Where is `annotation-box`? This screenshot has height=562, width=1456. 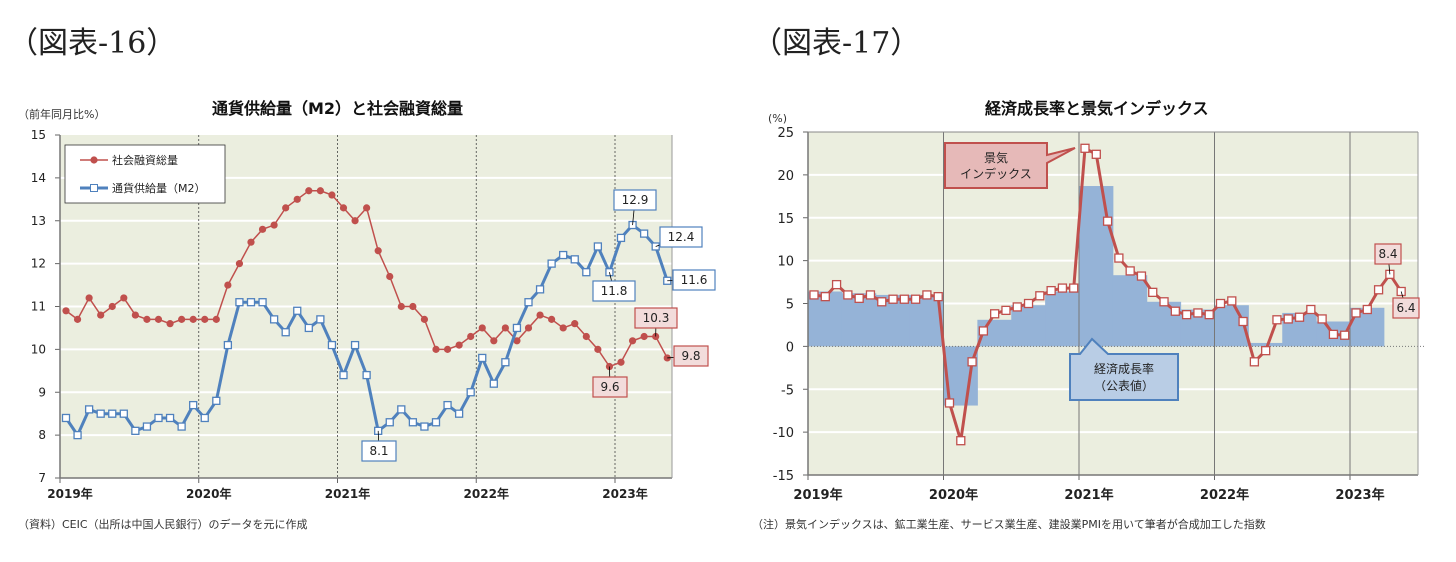 annotation-box is located at coordinates (1388, 254).